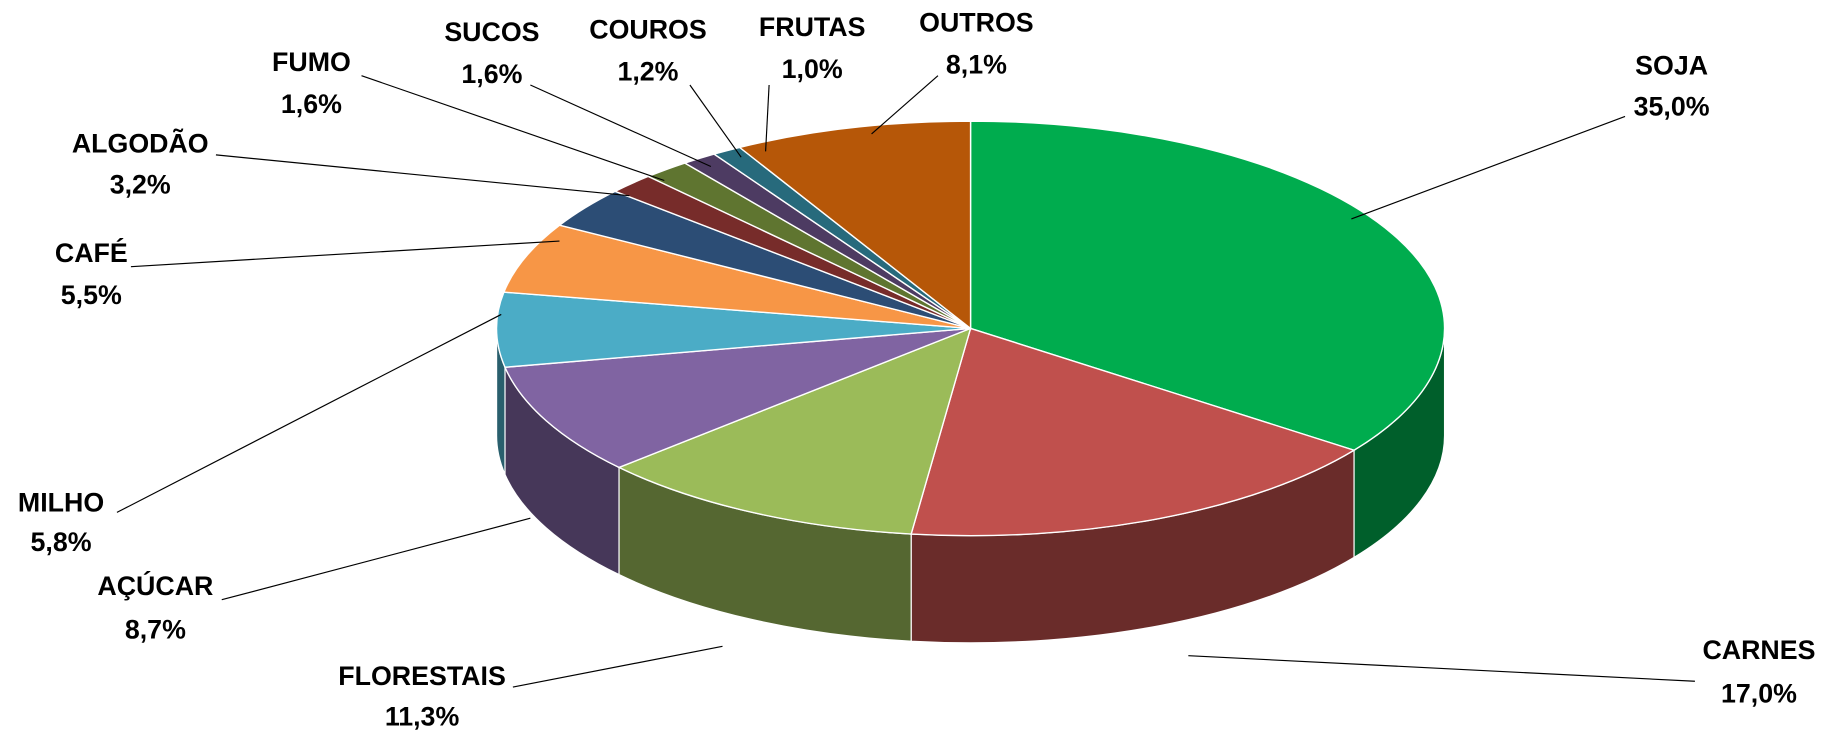 This screenshot has width=1827, height=736. Describe the element at coordinates (91, 252) in the screenshot. I see `slice-label: CAFÉ` at that location.